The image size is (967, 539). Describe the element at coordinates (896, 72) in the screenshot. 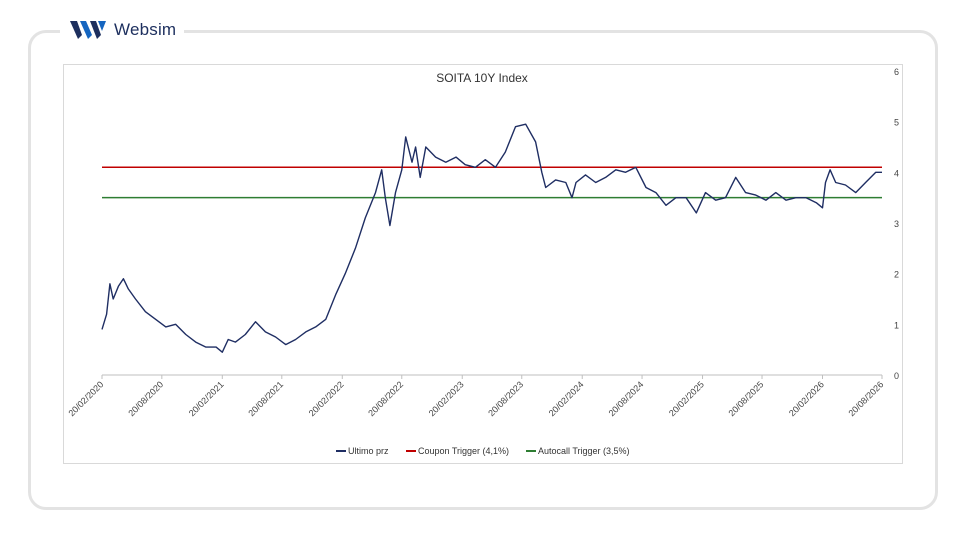

I see `y-tick-label: 6` at that location.